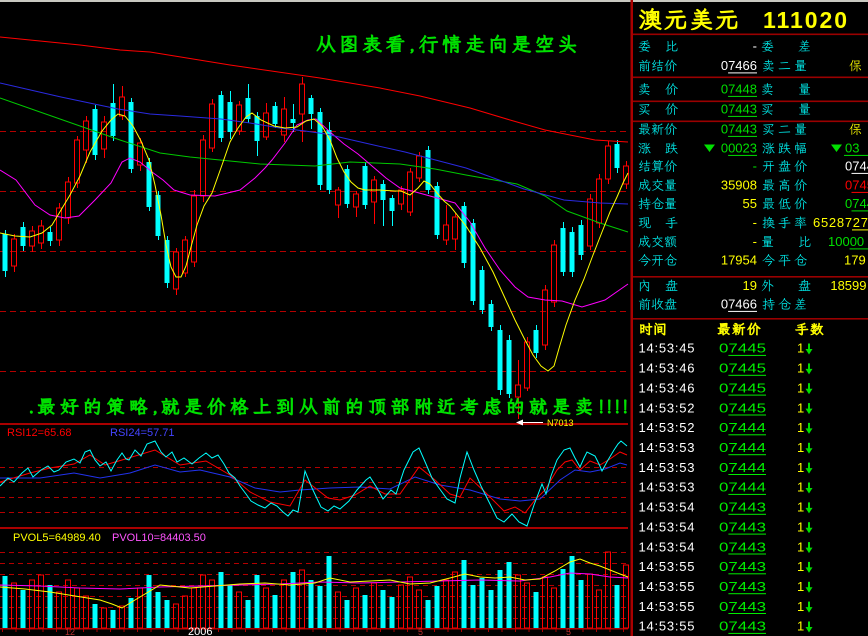 The image size is (868, 636). Describe the element at coordinates (57, 538) in the screenshot. I see `svg-text: PVOL5=64989.40` at that location.